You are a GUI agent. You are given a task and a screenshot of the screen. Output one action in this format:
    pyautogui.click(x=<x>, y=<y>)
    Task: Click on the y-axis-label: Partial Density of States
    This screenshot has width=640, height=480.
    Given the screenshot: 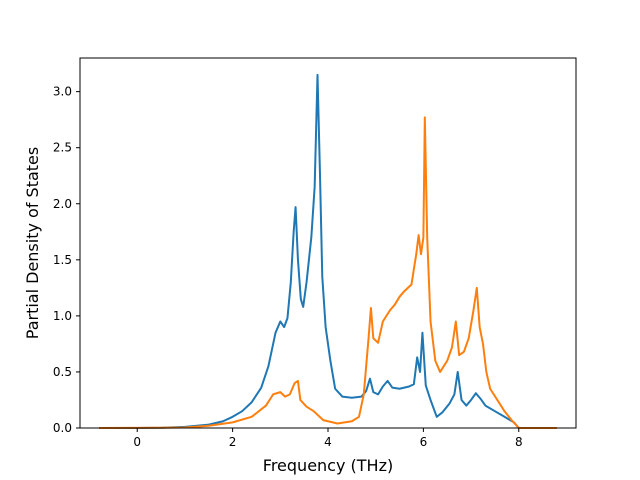 What is the action you would take?
    pyautogui.click(x=32, y=243)
    